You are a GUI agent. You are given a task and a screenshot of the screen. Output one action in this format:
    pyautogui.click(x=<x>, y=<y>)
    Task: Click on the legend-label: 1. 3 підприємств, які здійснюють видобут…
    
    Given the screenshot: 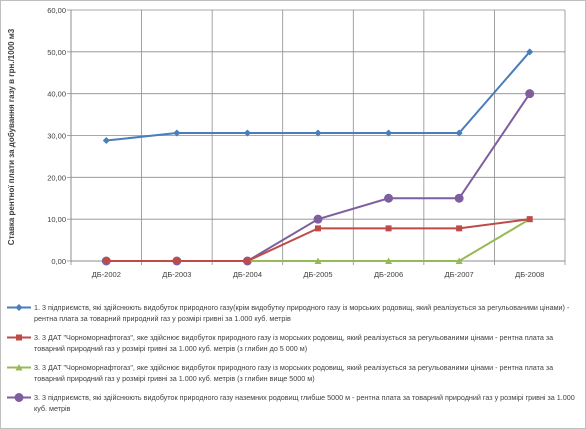 What is the action you would take?
    pyautogui.click(x=302, y=313)
    